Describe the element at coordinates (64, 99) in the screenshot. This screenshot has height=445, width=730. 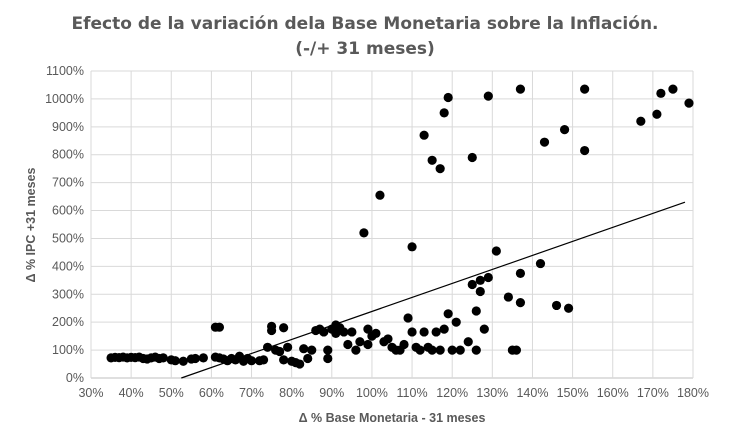
I see `y-tick-label: 1000%` at that location.